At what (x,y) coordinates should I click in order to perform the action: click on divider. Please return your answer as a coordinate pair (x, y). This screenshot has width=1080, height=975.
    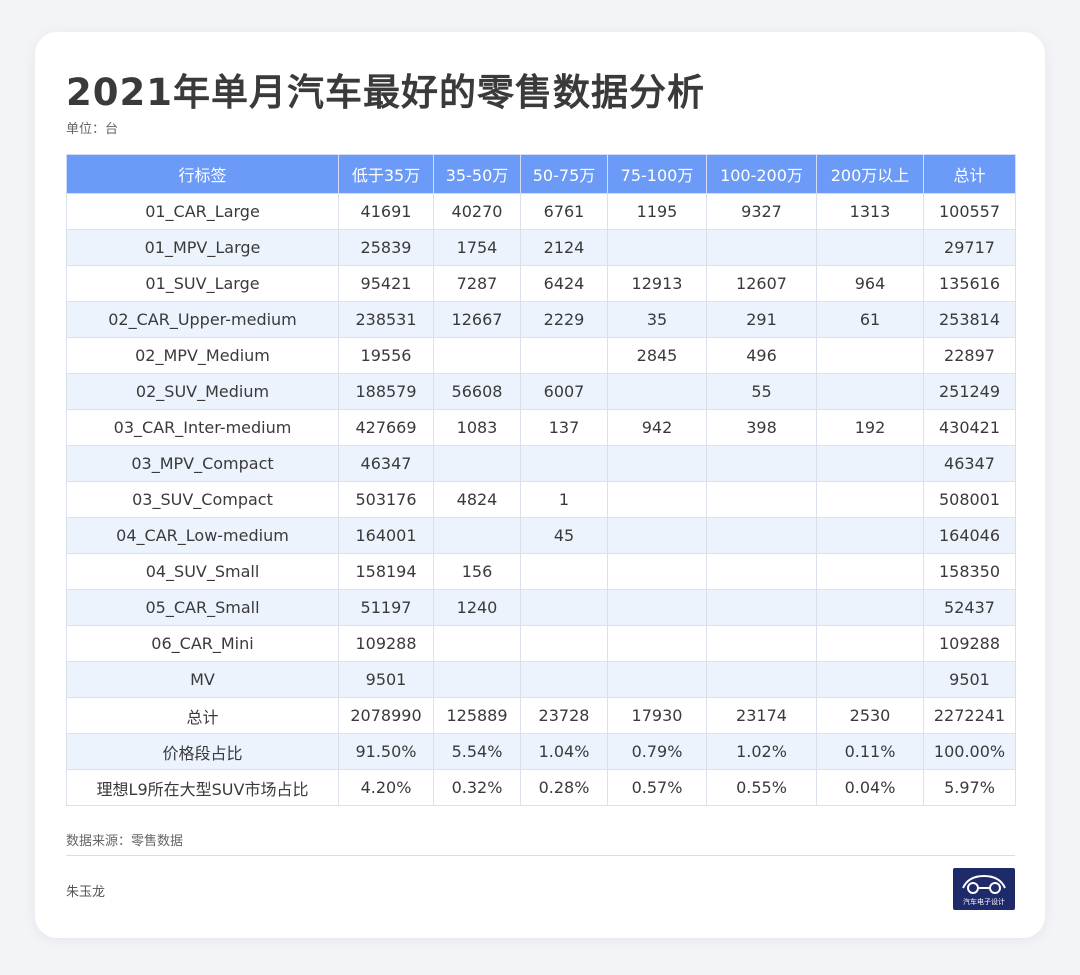
    Looking at the image, I should click on (540, 855).